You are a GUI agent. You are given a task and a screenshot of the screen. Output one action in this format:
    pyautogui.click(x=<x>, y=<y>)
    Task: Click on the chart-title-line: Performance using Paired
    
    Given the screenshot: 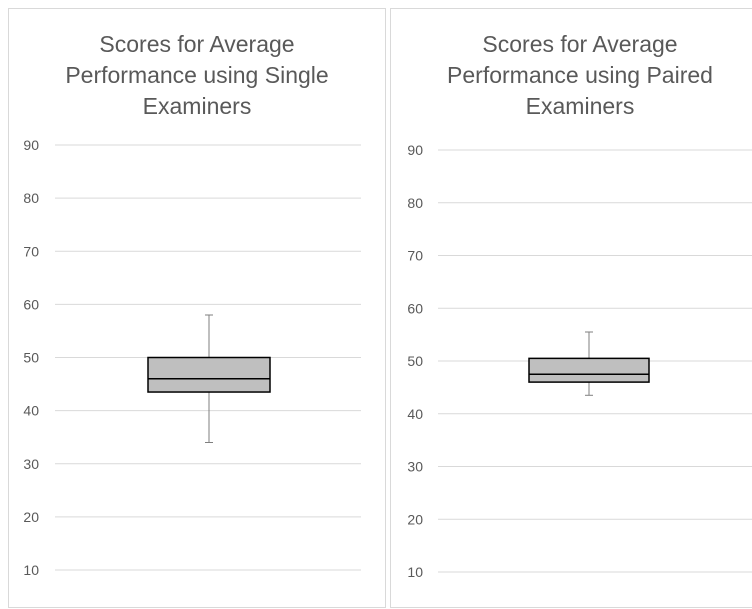 What is the action you would take?
    pyautogui.click(x=580, y=75)
    